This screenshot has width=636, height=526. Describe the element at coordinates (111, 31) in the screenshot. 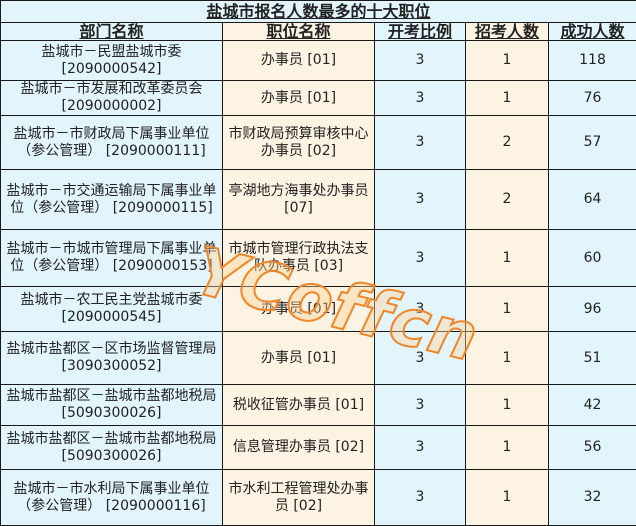

I see `col-header-dept: 部门名称` at that location.